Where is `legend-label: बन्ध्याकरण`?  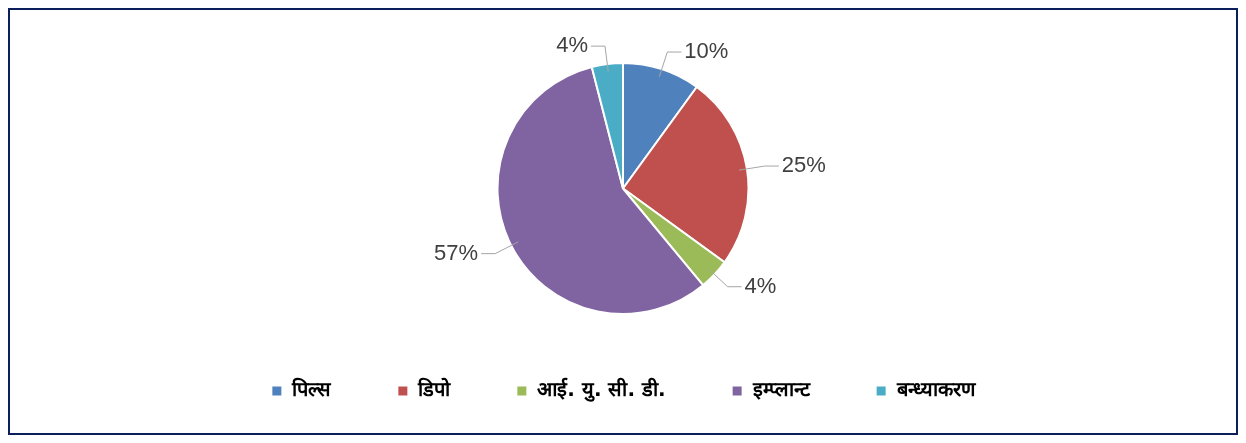
legend-label: बन्ध्याकरण is located at coordinates (936, 389).